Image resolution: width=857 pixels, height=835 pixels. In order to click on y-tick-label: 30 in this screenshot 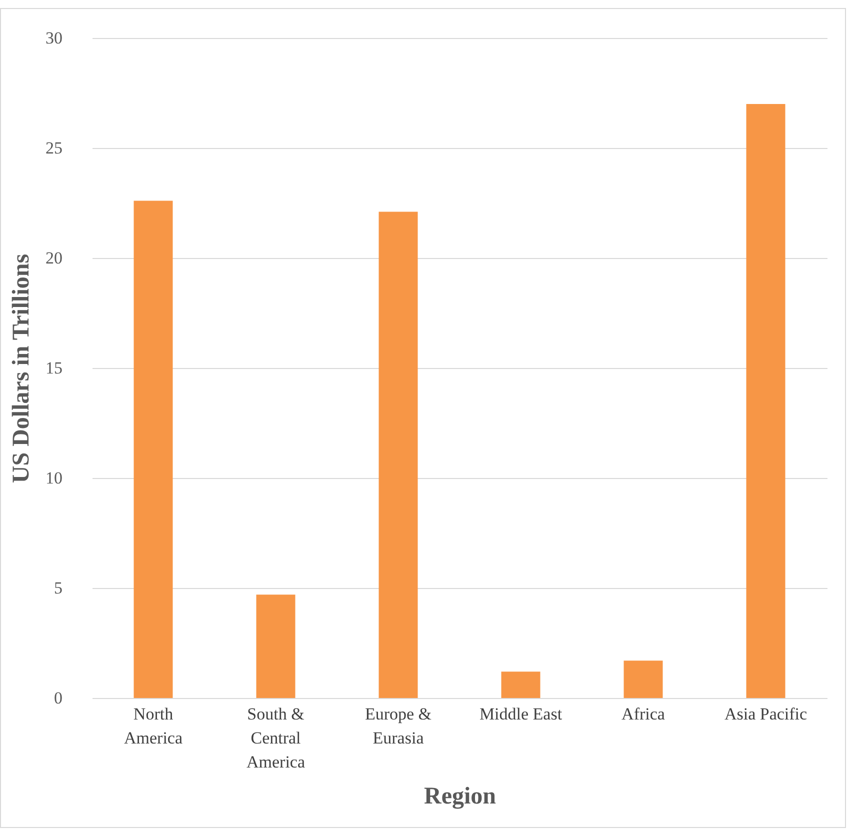, I will do `click(54, 38)`.